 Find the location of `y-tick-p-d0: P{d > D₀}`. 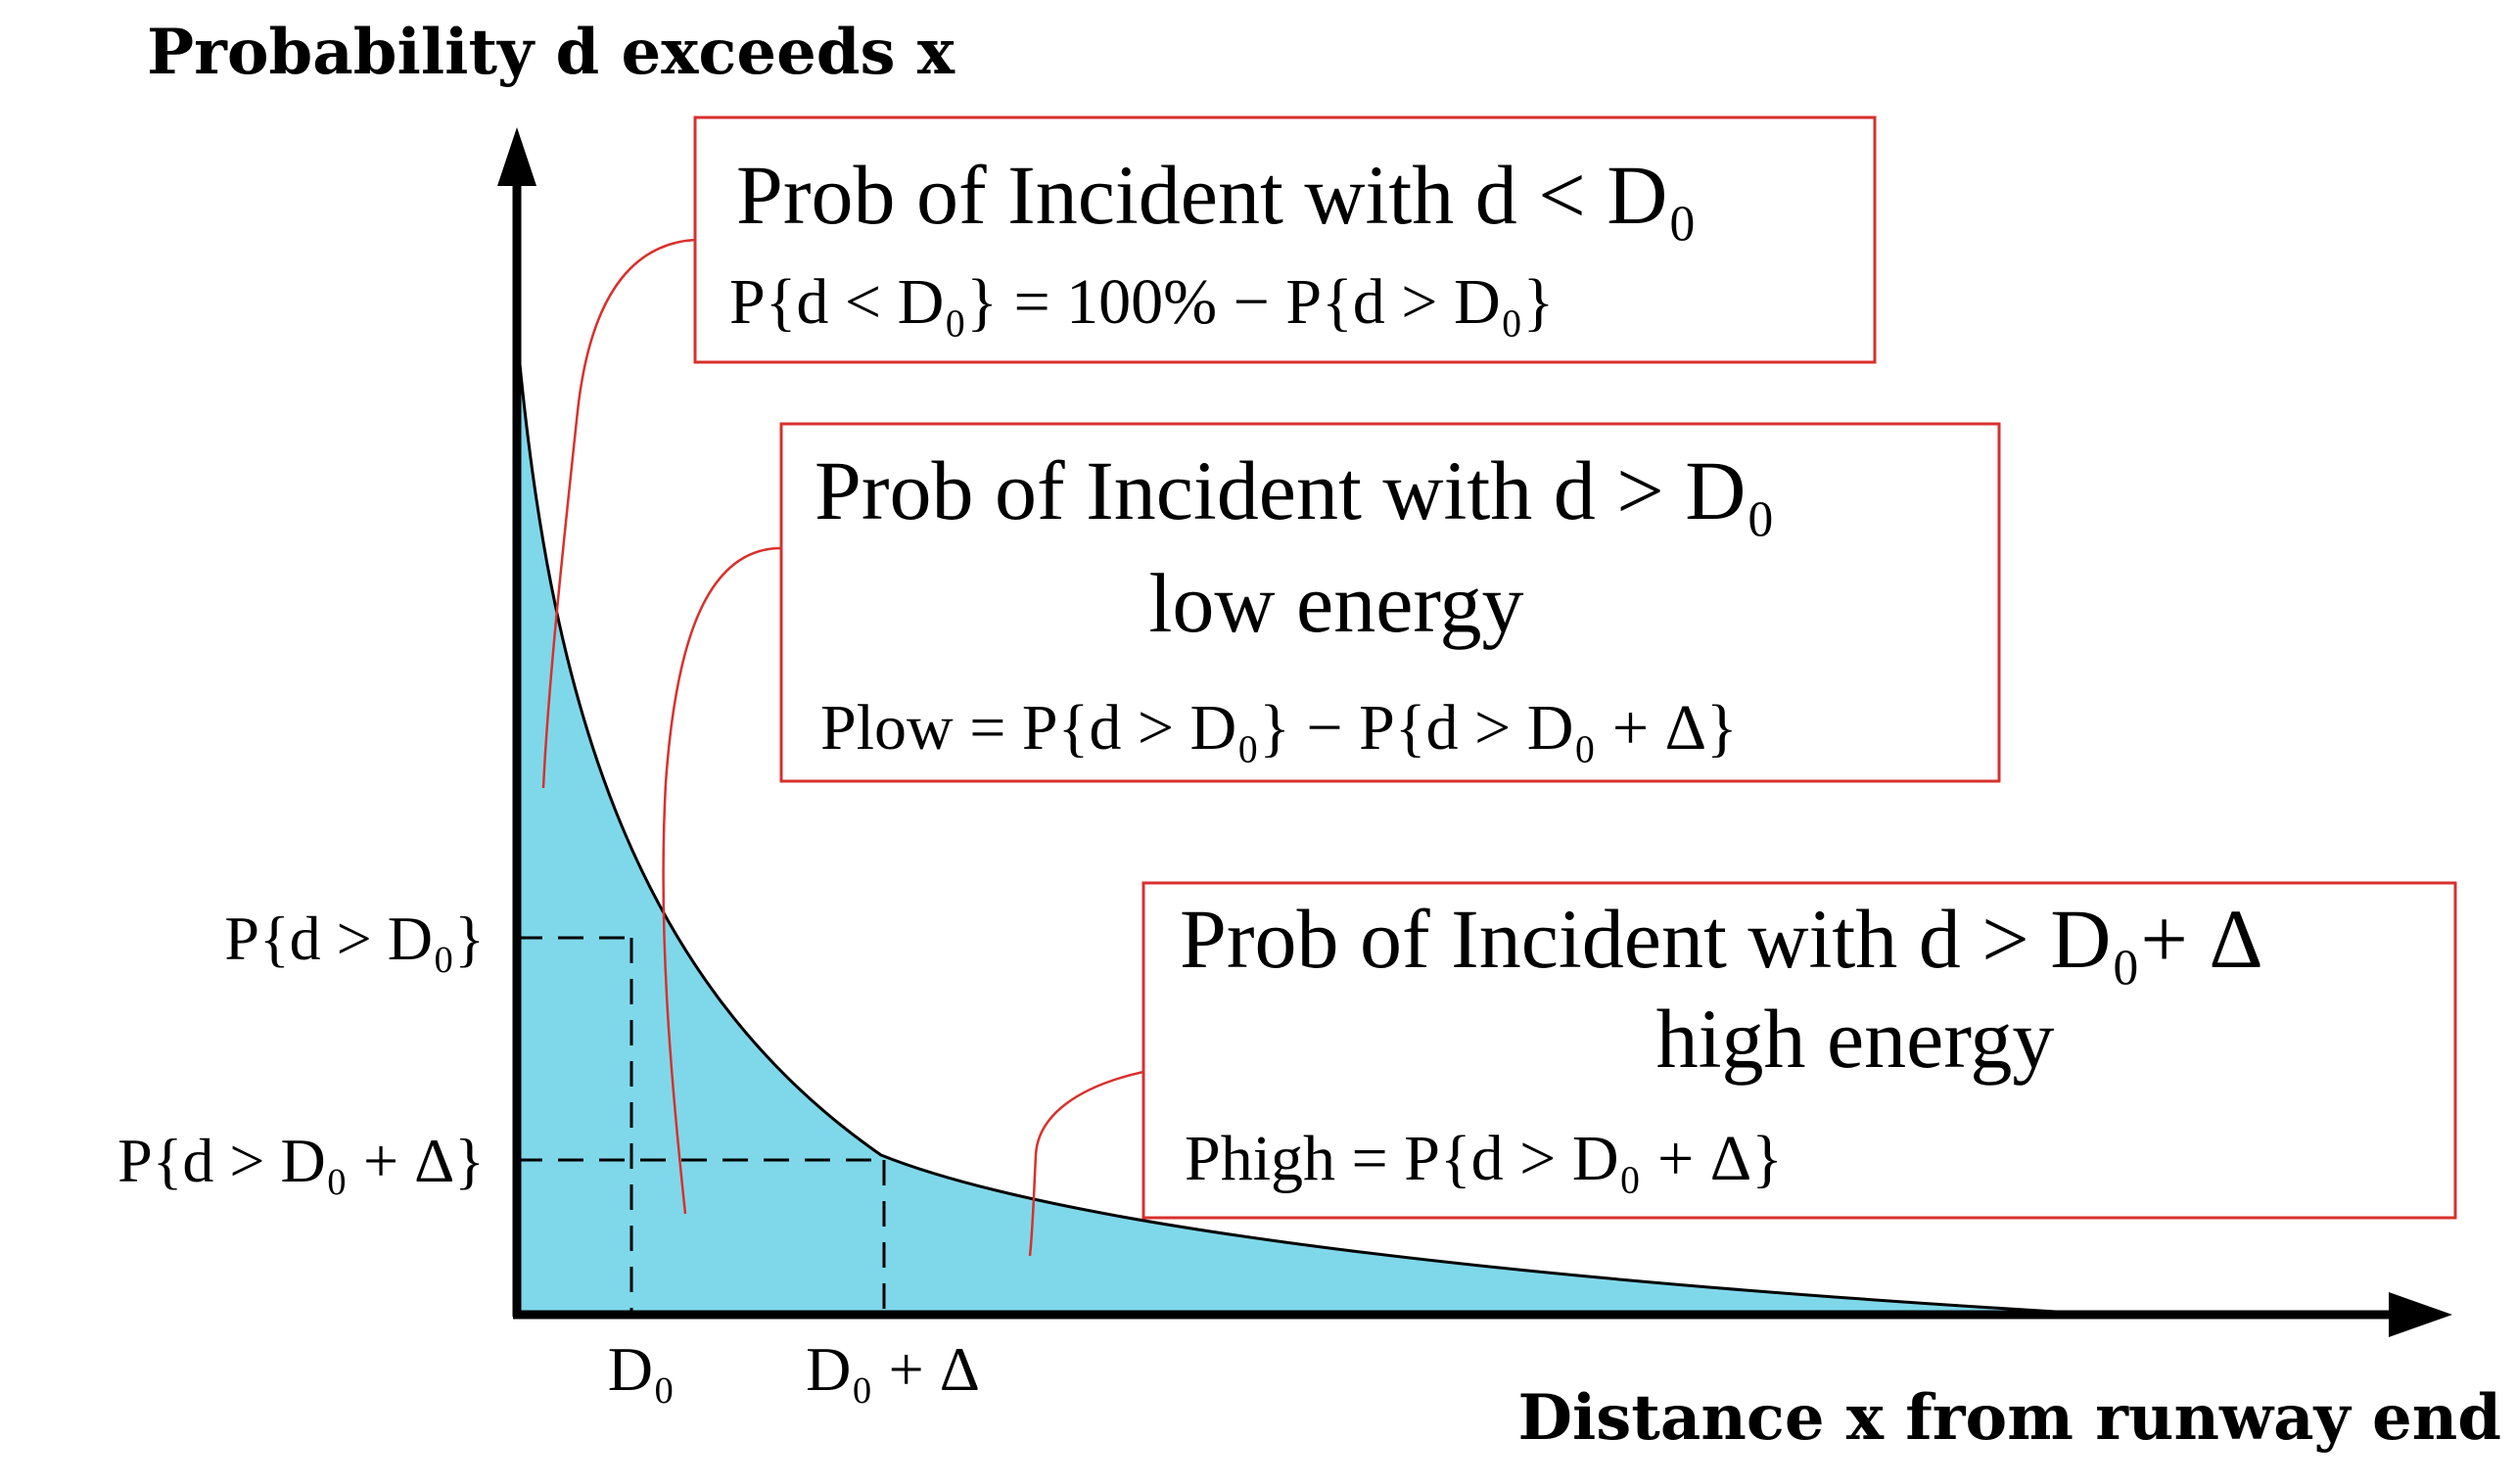

y-tick-p-d0: P{d > D₀} is located at coordinates (354, 938).